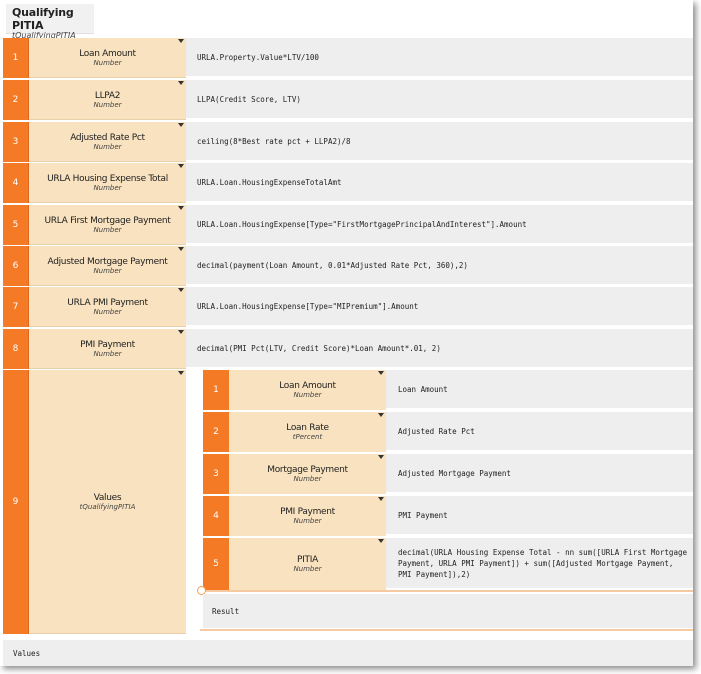 The width and height of the screenshot is (701, 674). I want to click on nested-row-name: Loan Rate, so click(307, 428).